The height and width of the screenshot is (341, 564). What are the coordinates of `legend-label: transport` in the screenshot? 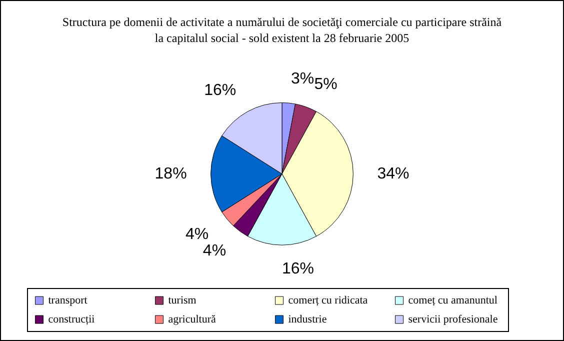 It's located at (68, 300).